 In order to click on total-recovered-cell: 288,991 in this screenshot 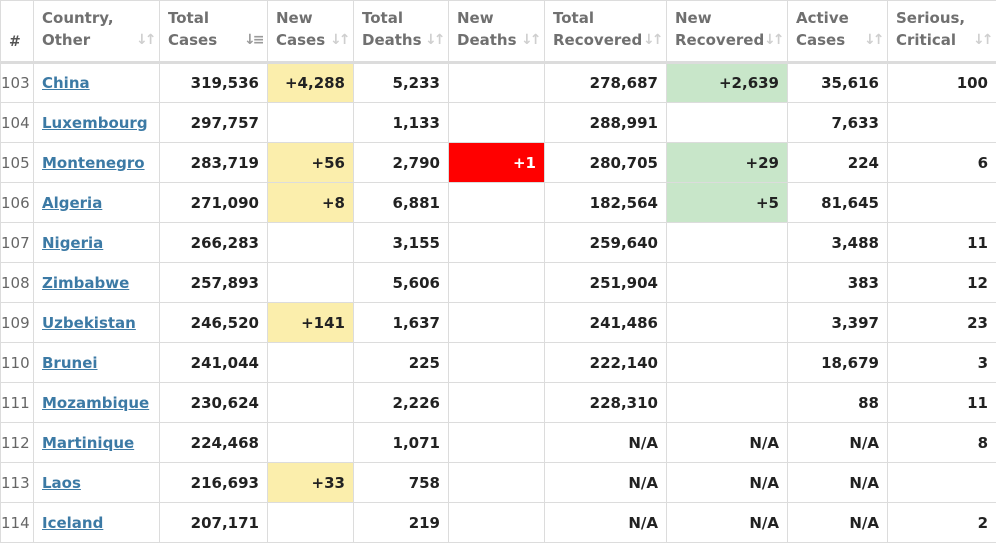, I will do `click(606, 123)`.